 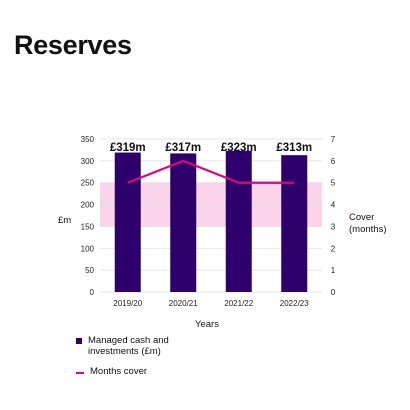 I want to click on line-layer, so click(x=211, y=171).